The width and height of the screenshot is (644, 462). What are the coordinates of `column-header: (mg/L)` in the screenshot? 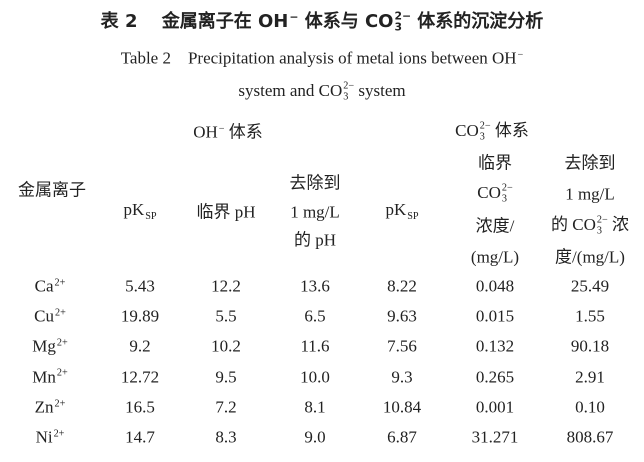 It's located at (495, 257).